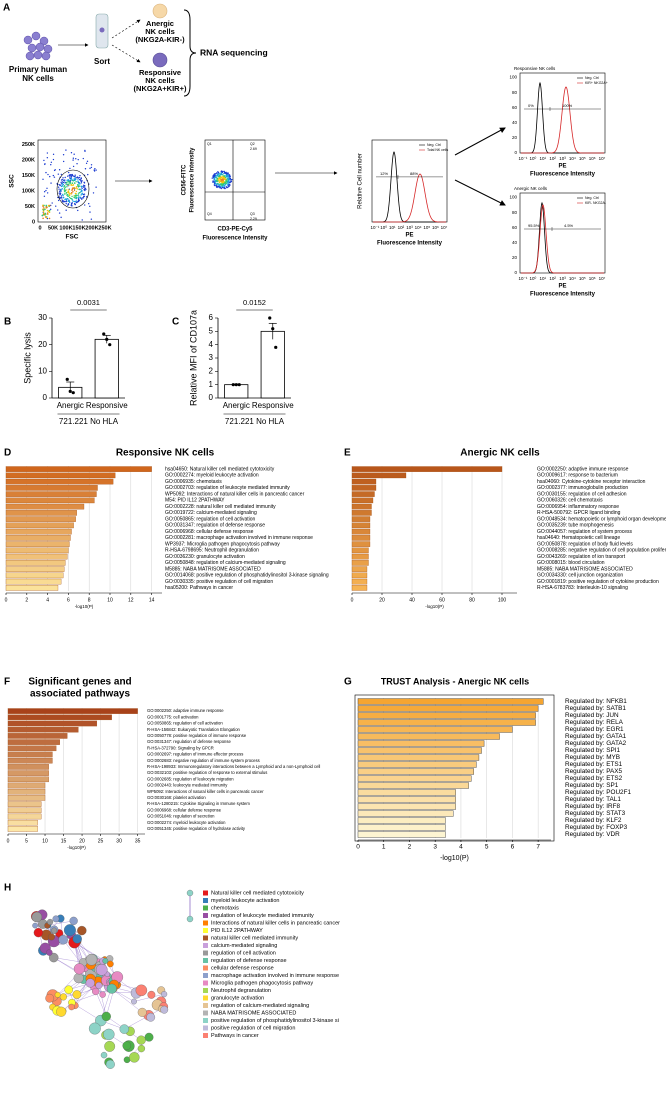  I want to click on error-bar, so click(272, 331).